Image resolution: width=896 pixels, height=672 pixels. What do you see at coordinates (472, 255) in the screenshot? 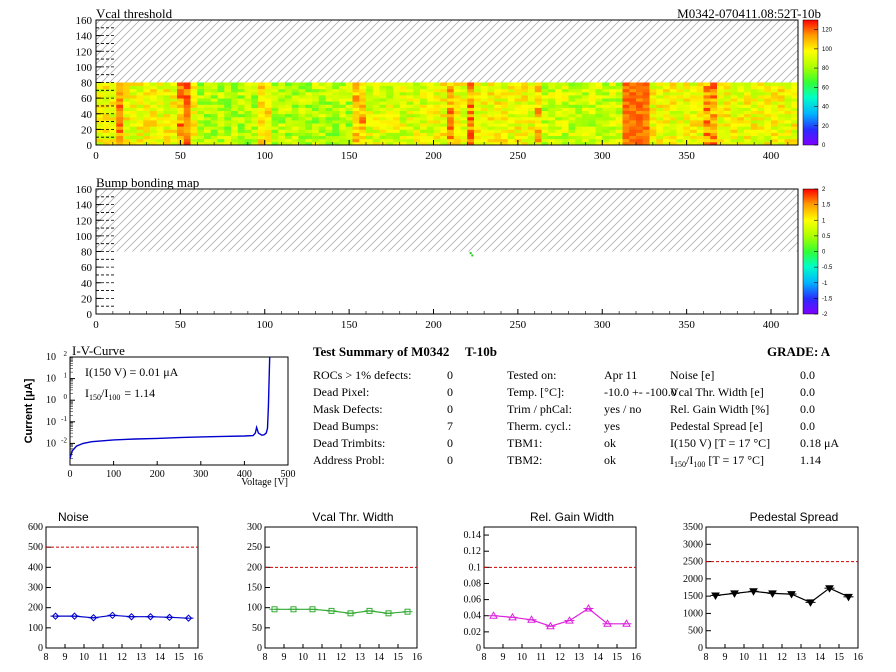
I see `dead-bump-point` at bounding box center [472, 255].